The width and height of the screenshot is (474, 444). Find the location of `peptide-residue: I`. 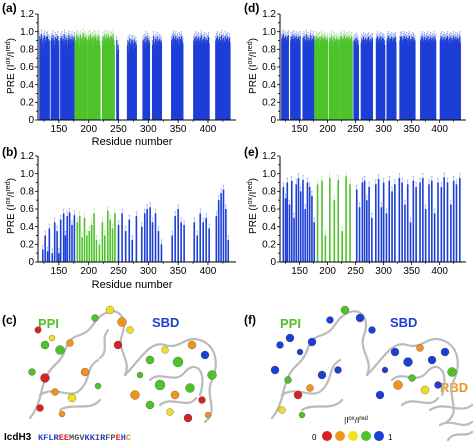

peptide-residue: I is located at coordinates (97, 438).